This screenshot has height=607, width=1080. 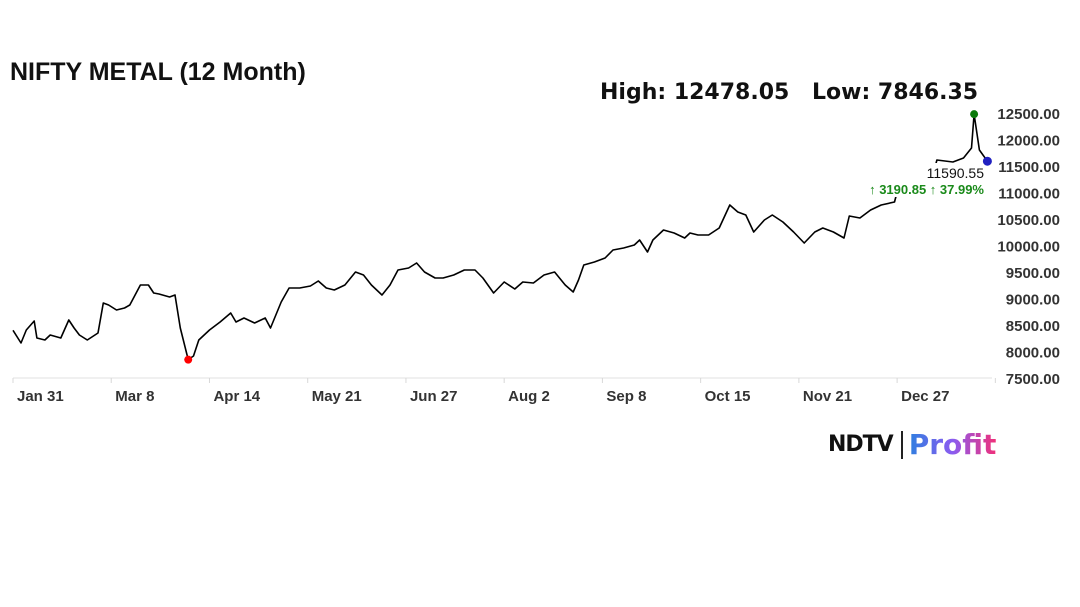 What do you see at coordinates (188, 359) in the screenshot?
I see `low-marker` at bounding box center [188, 359].